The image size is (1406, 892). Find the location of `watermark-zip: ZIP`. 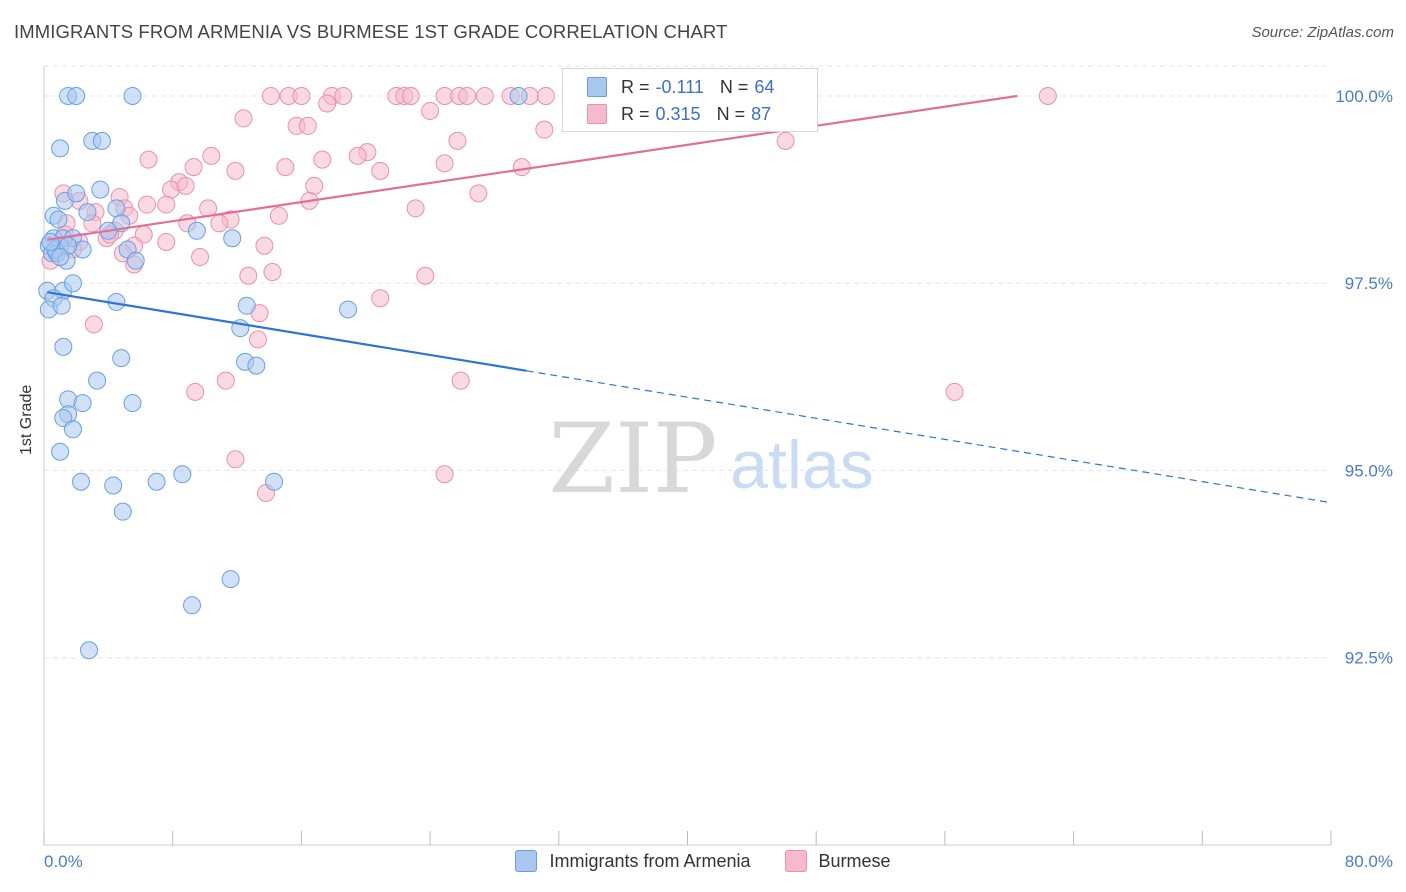

watermark-zip: ZIP is located at coordinates (632, 459).